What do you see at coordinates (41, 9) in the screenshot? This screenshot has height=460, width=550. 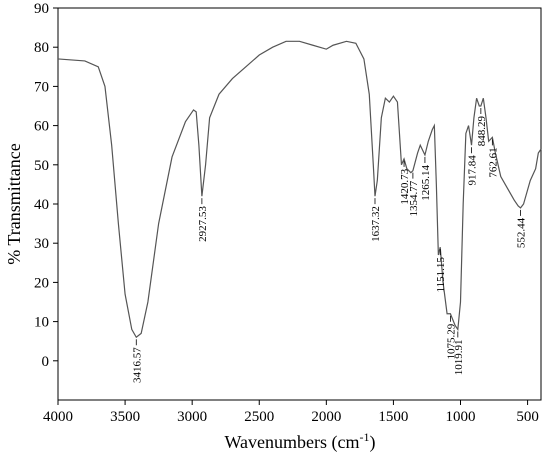 I see `y-tick-label: 90` at bounding box center [41, 9].